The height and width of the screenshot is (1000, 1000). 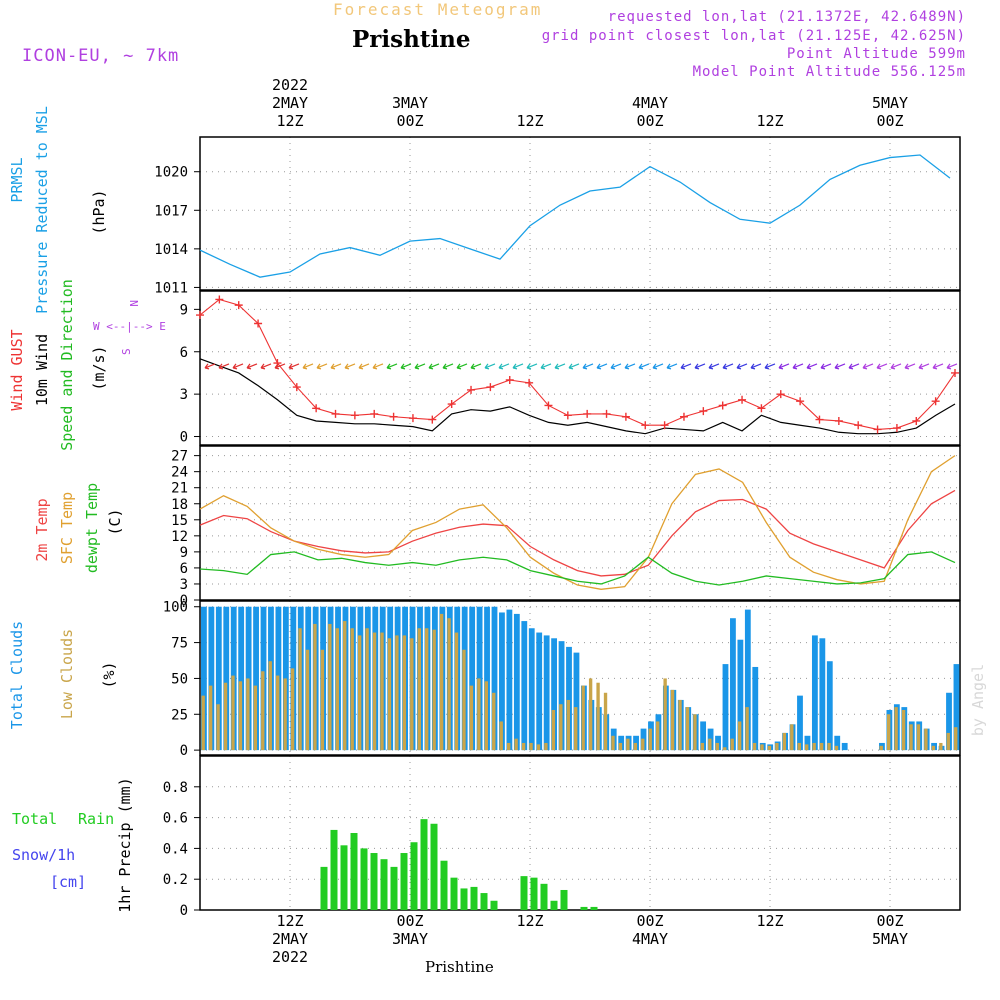 I want to click on pressure-ytick-label: 1011, so click(x=171, y=288).